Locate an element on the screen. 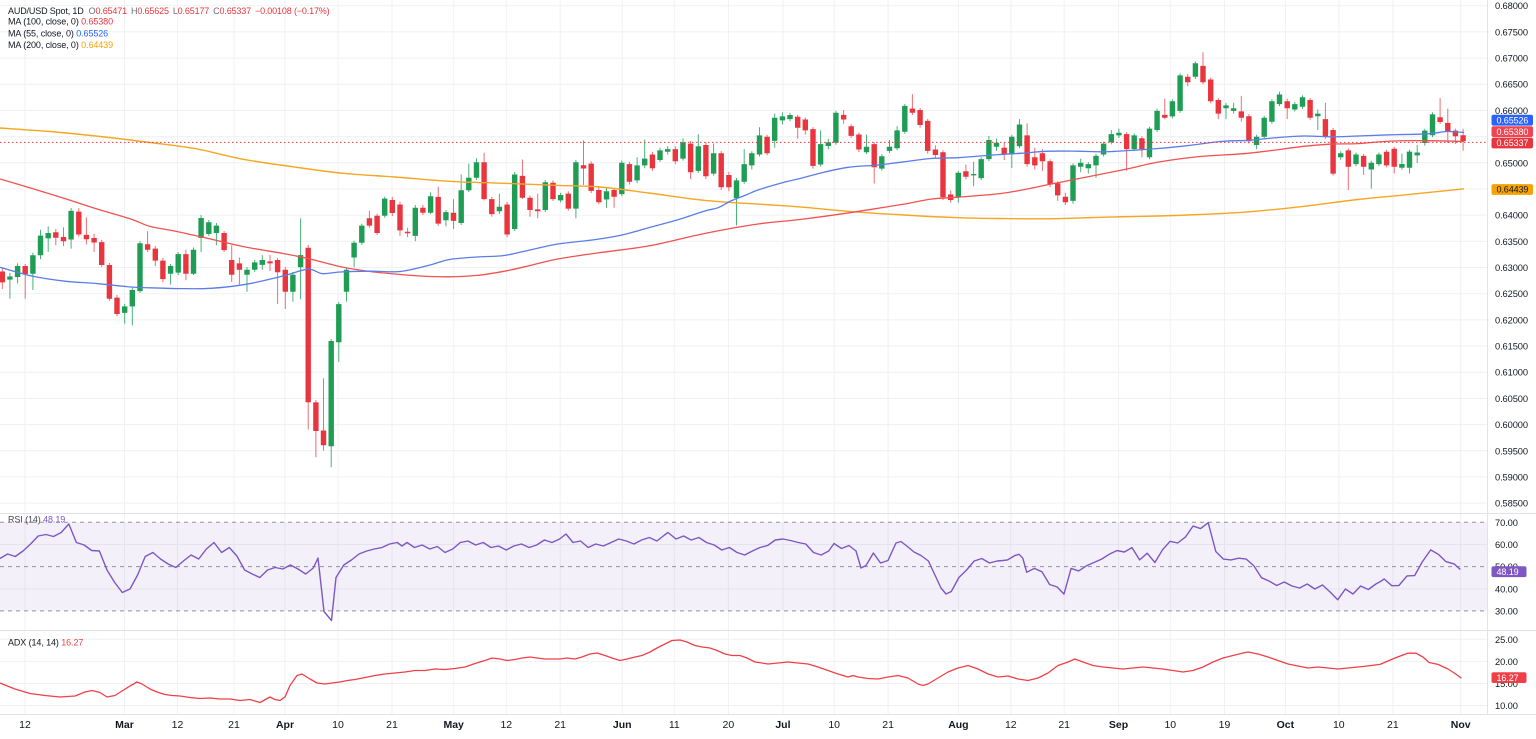 The width and height of the screenshot is (1536, 739). svg-text: 19 is located at coordinates (1225, 725).